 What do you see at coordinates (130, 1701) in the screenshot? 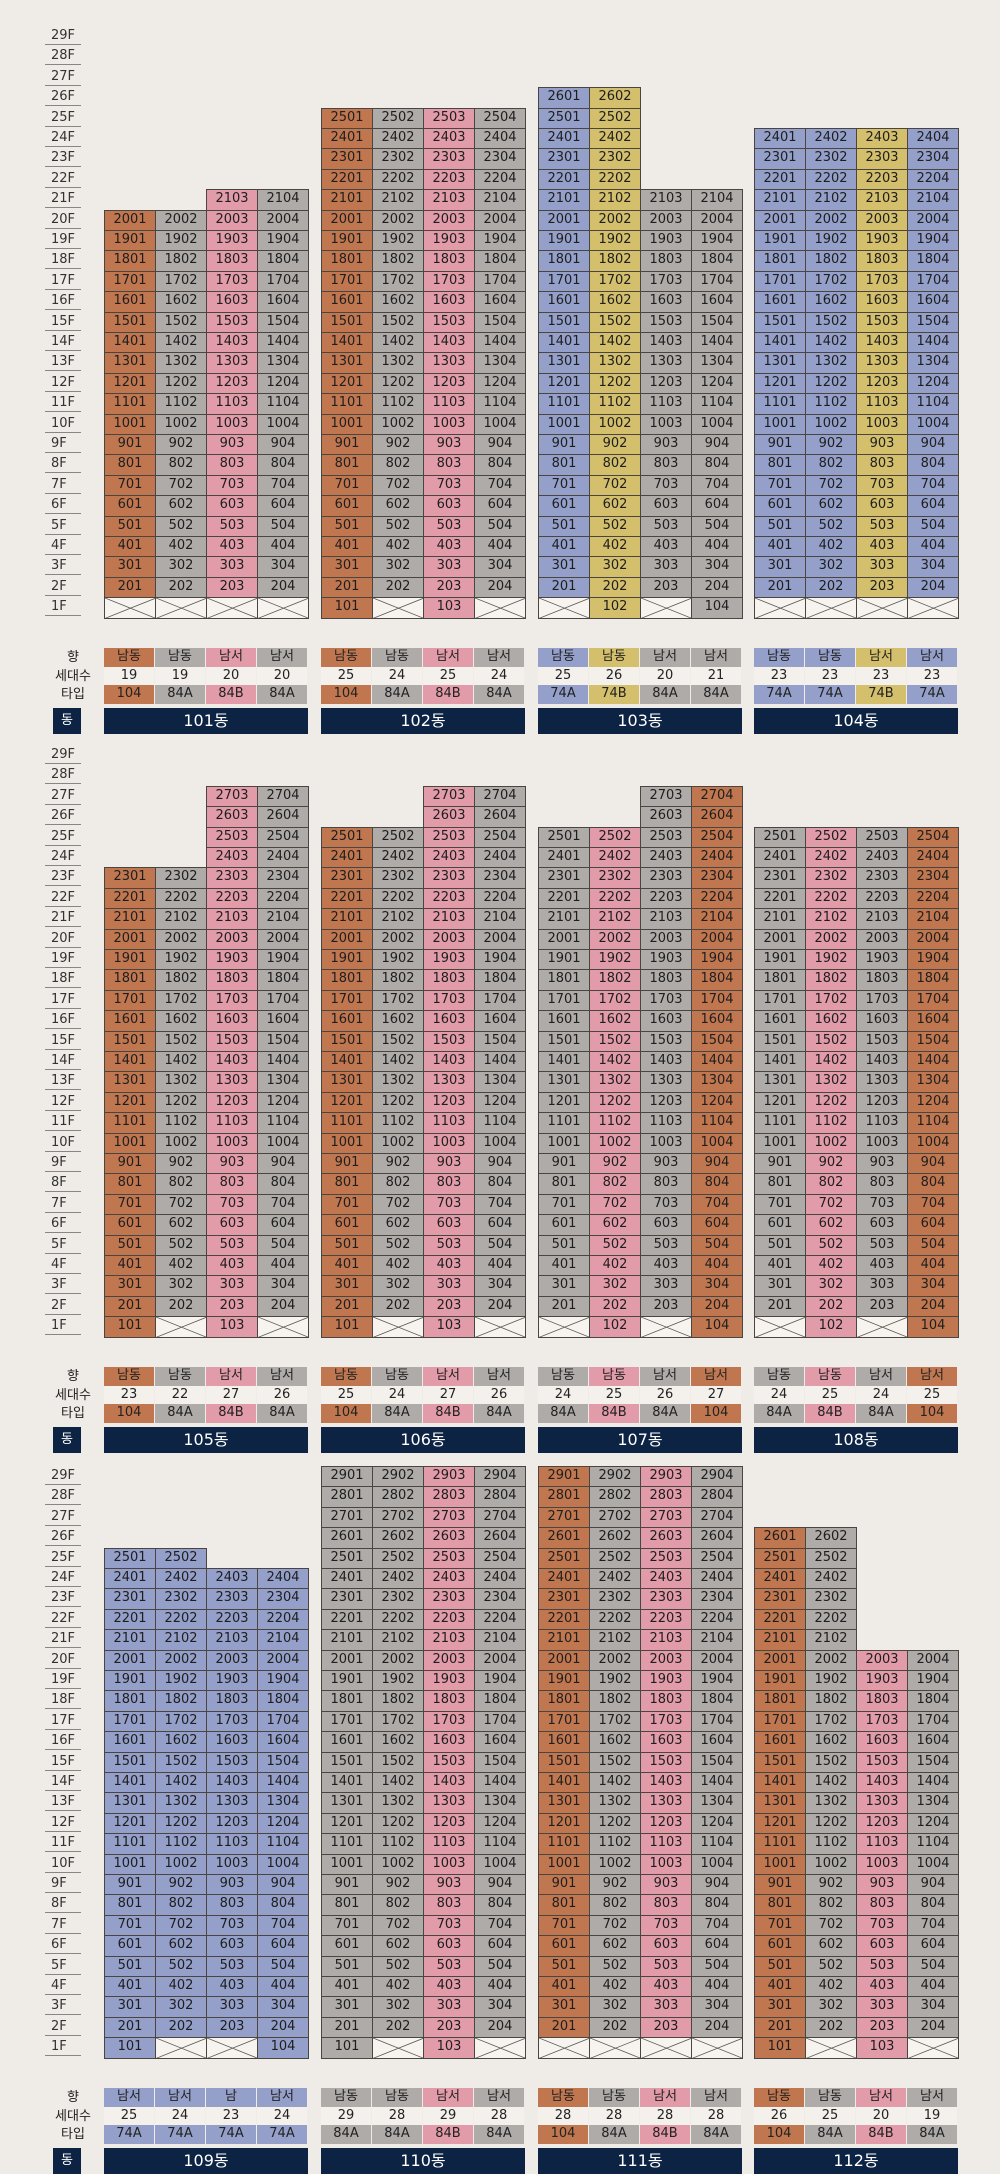
I see `unit-cell: 1801` at bounding box center [130, 1701].